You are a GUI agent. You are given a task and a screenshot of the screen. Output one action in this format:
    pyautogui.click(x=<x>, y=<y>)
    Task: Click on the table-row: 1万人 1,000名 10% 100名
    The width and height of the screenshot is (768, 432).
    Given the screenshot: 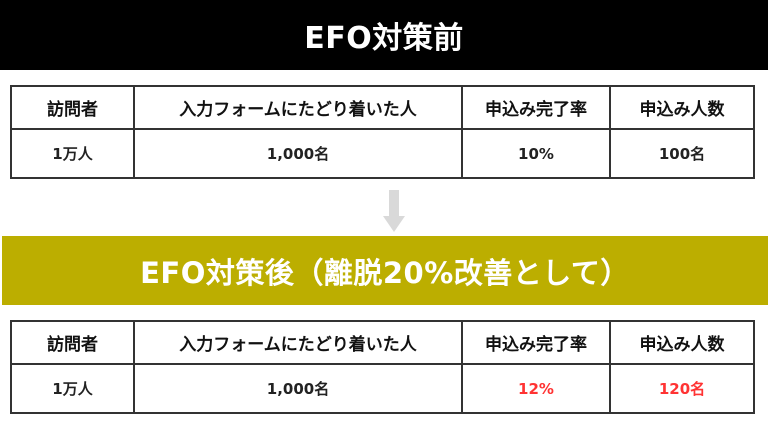 What is the action you would take?
    pyautogui.click(x=382, y=153)
    